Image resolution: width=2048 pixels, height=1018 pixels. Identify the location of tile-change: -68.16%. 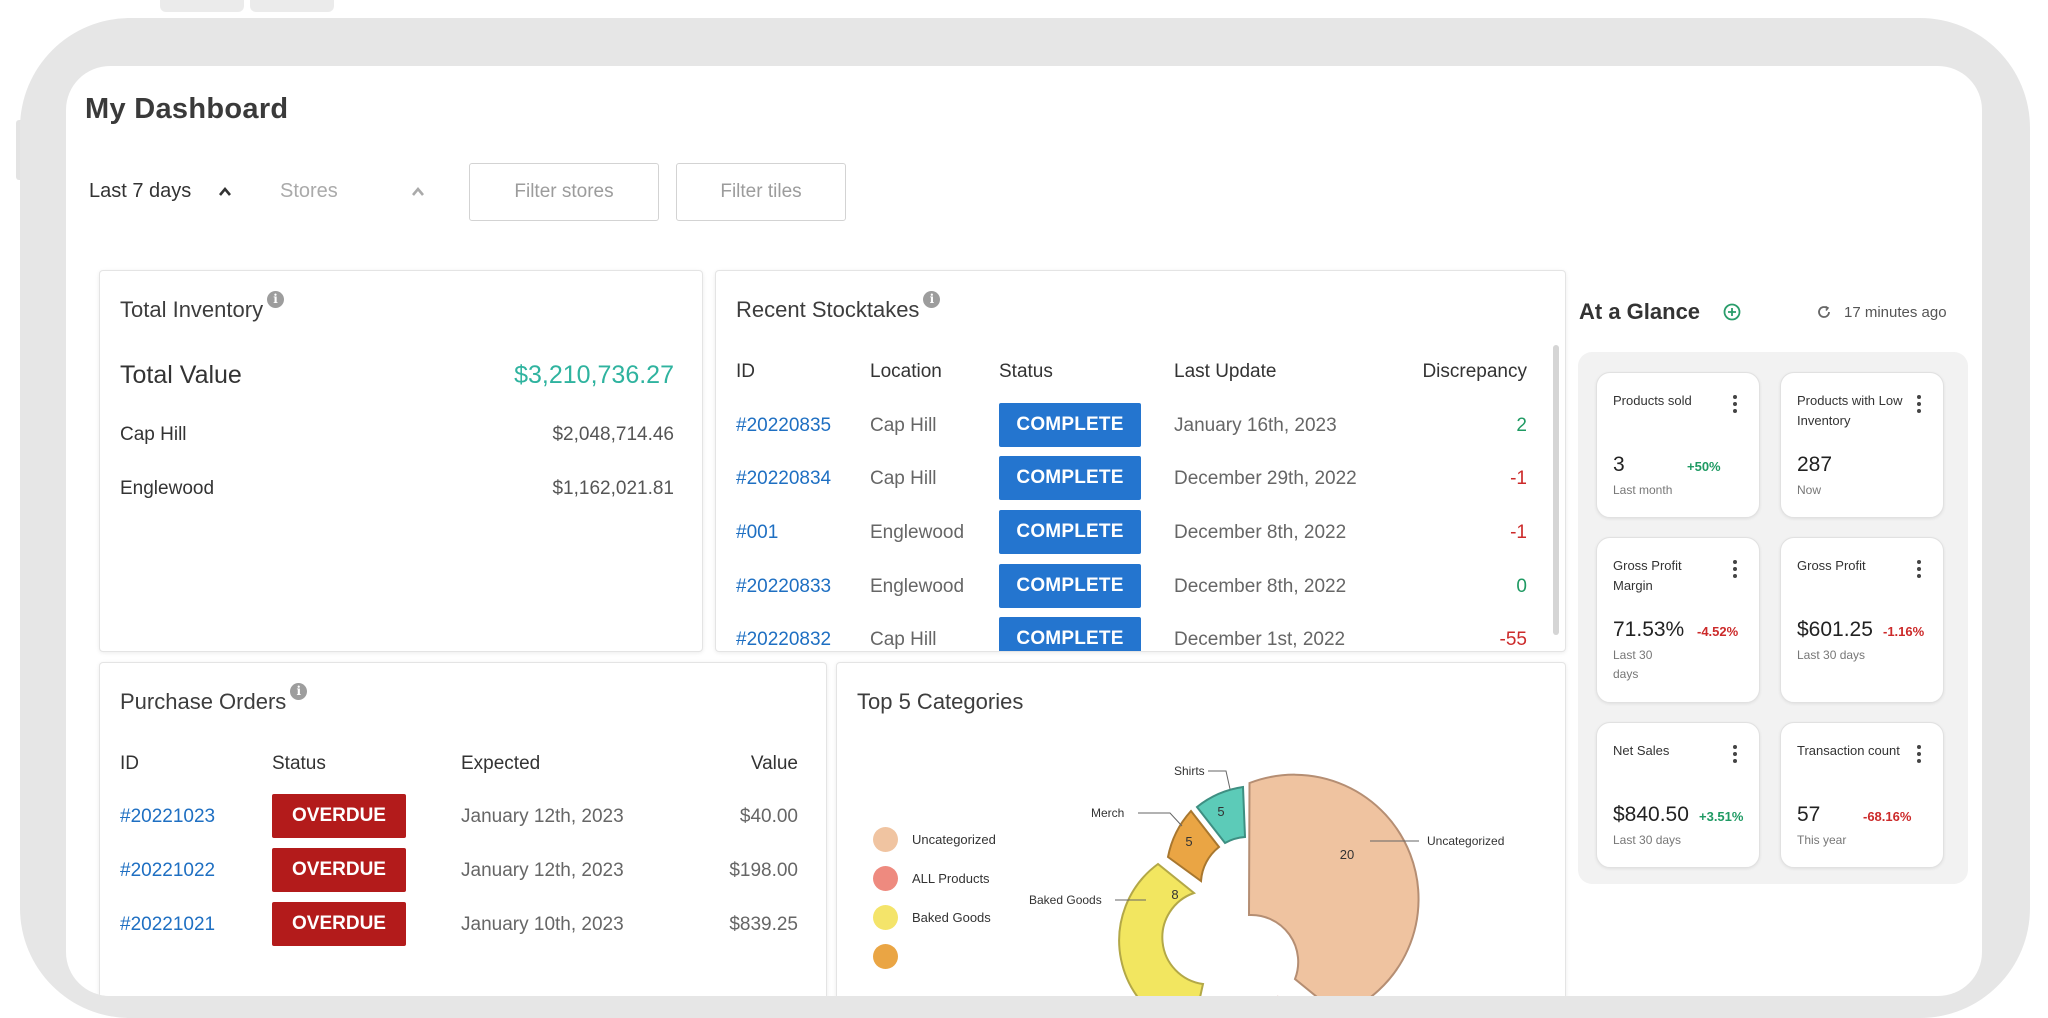
(1887, 816).